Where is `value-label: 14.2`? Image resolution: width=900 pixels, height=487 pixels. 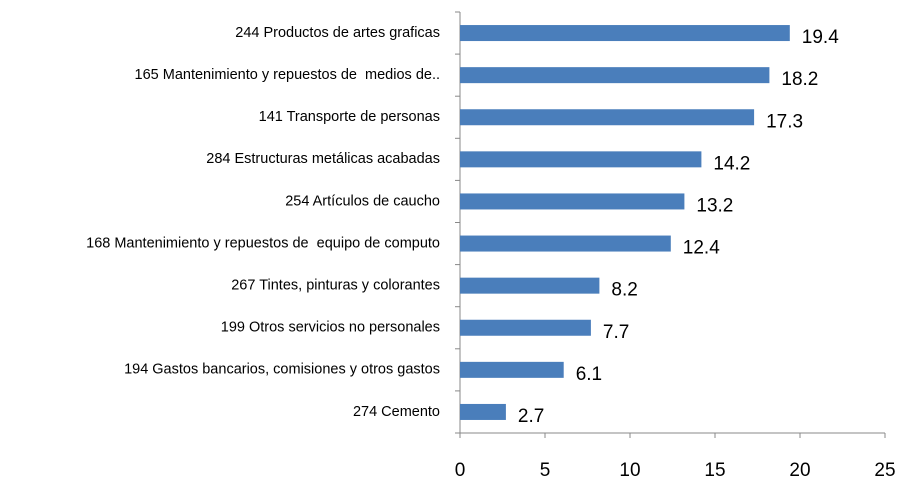 value-label: 14.2 is located at coordinates (731, 163).